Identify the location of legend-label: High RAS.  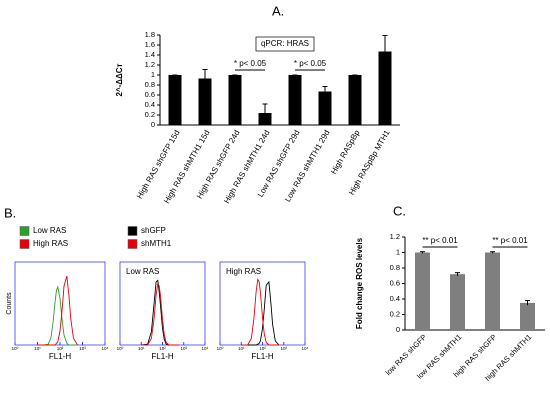
(50, 243).